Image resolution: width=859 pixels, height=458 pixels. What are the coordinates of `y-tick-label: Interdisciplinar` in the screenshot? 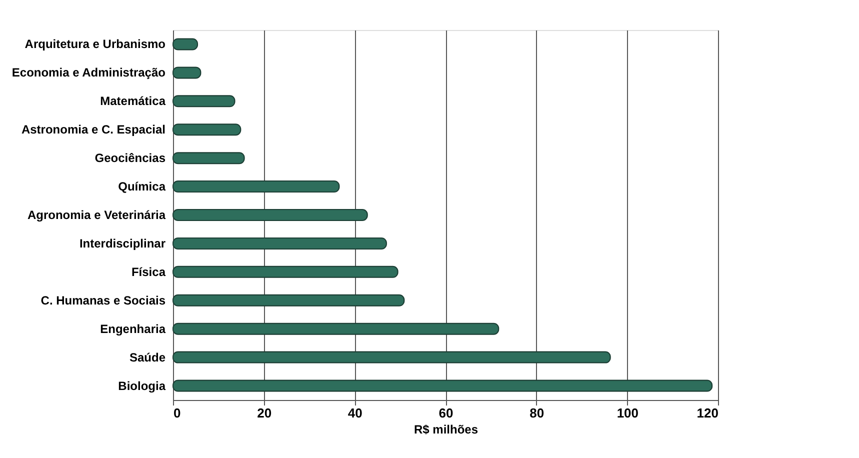 It's located at (122, 243).